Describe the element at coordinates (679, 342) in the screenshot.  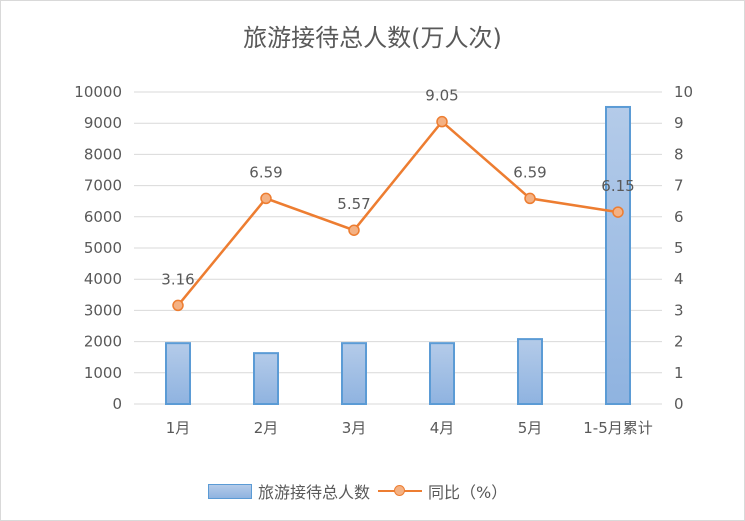
I see `svg-text: 2` at that location.